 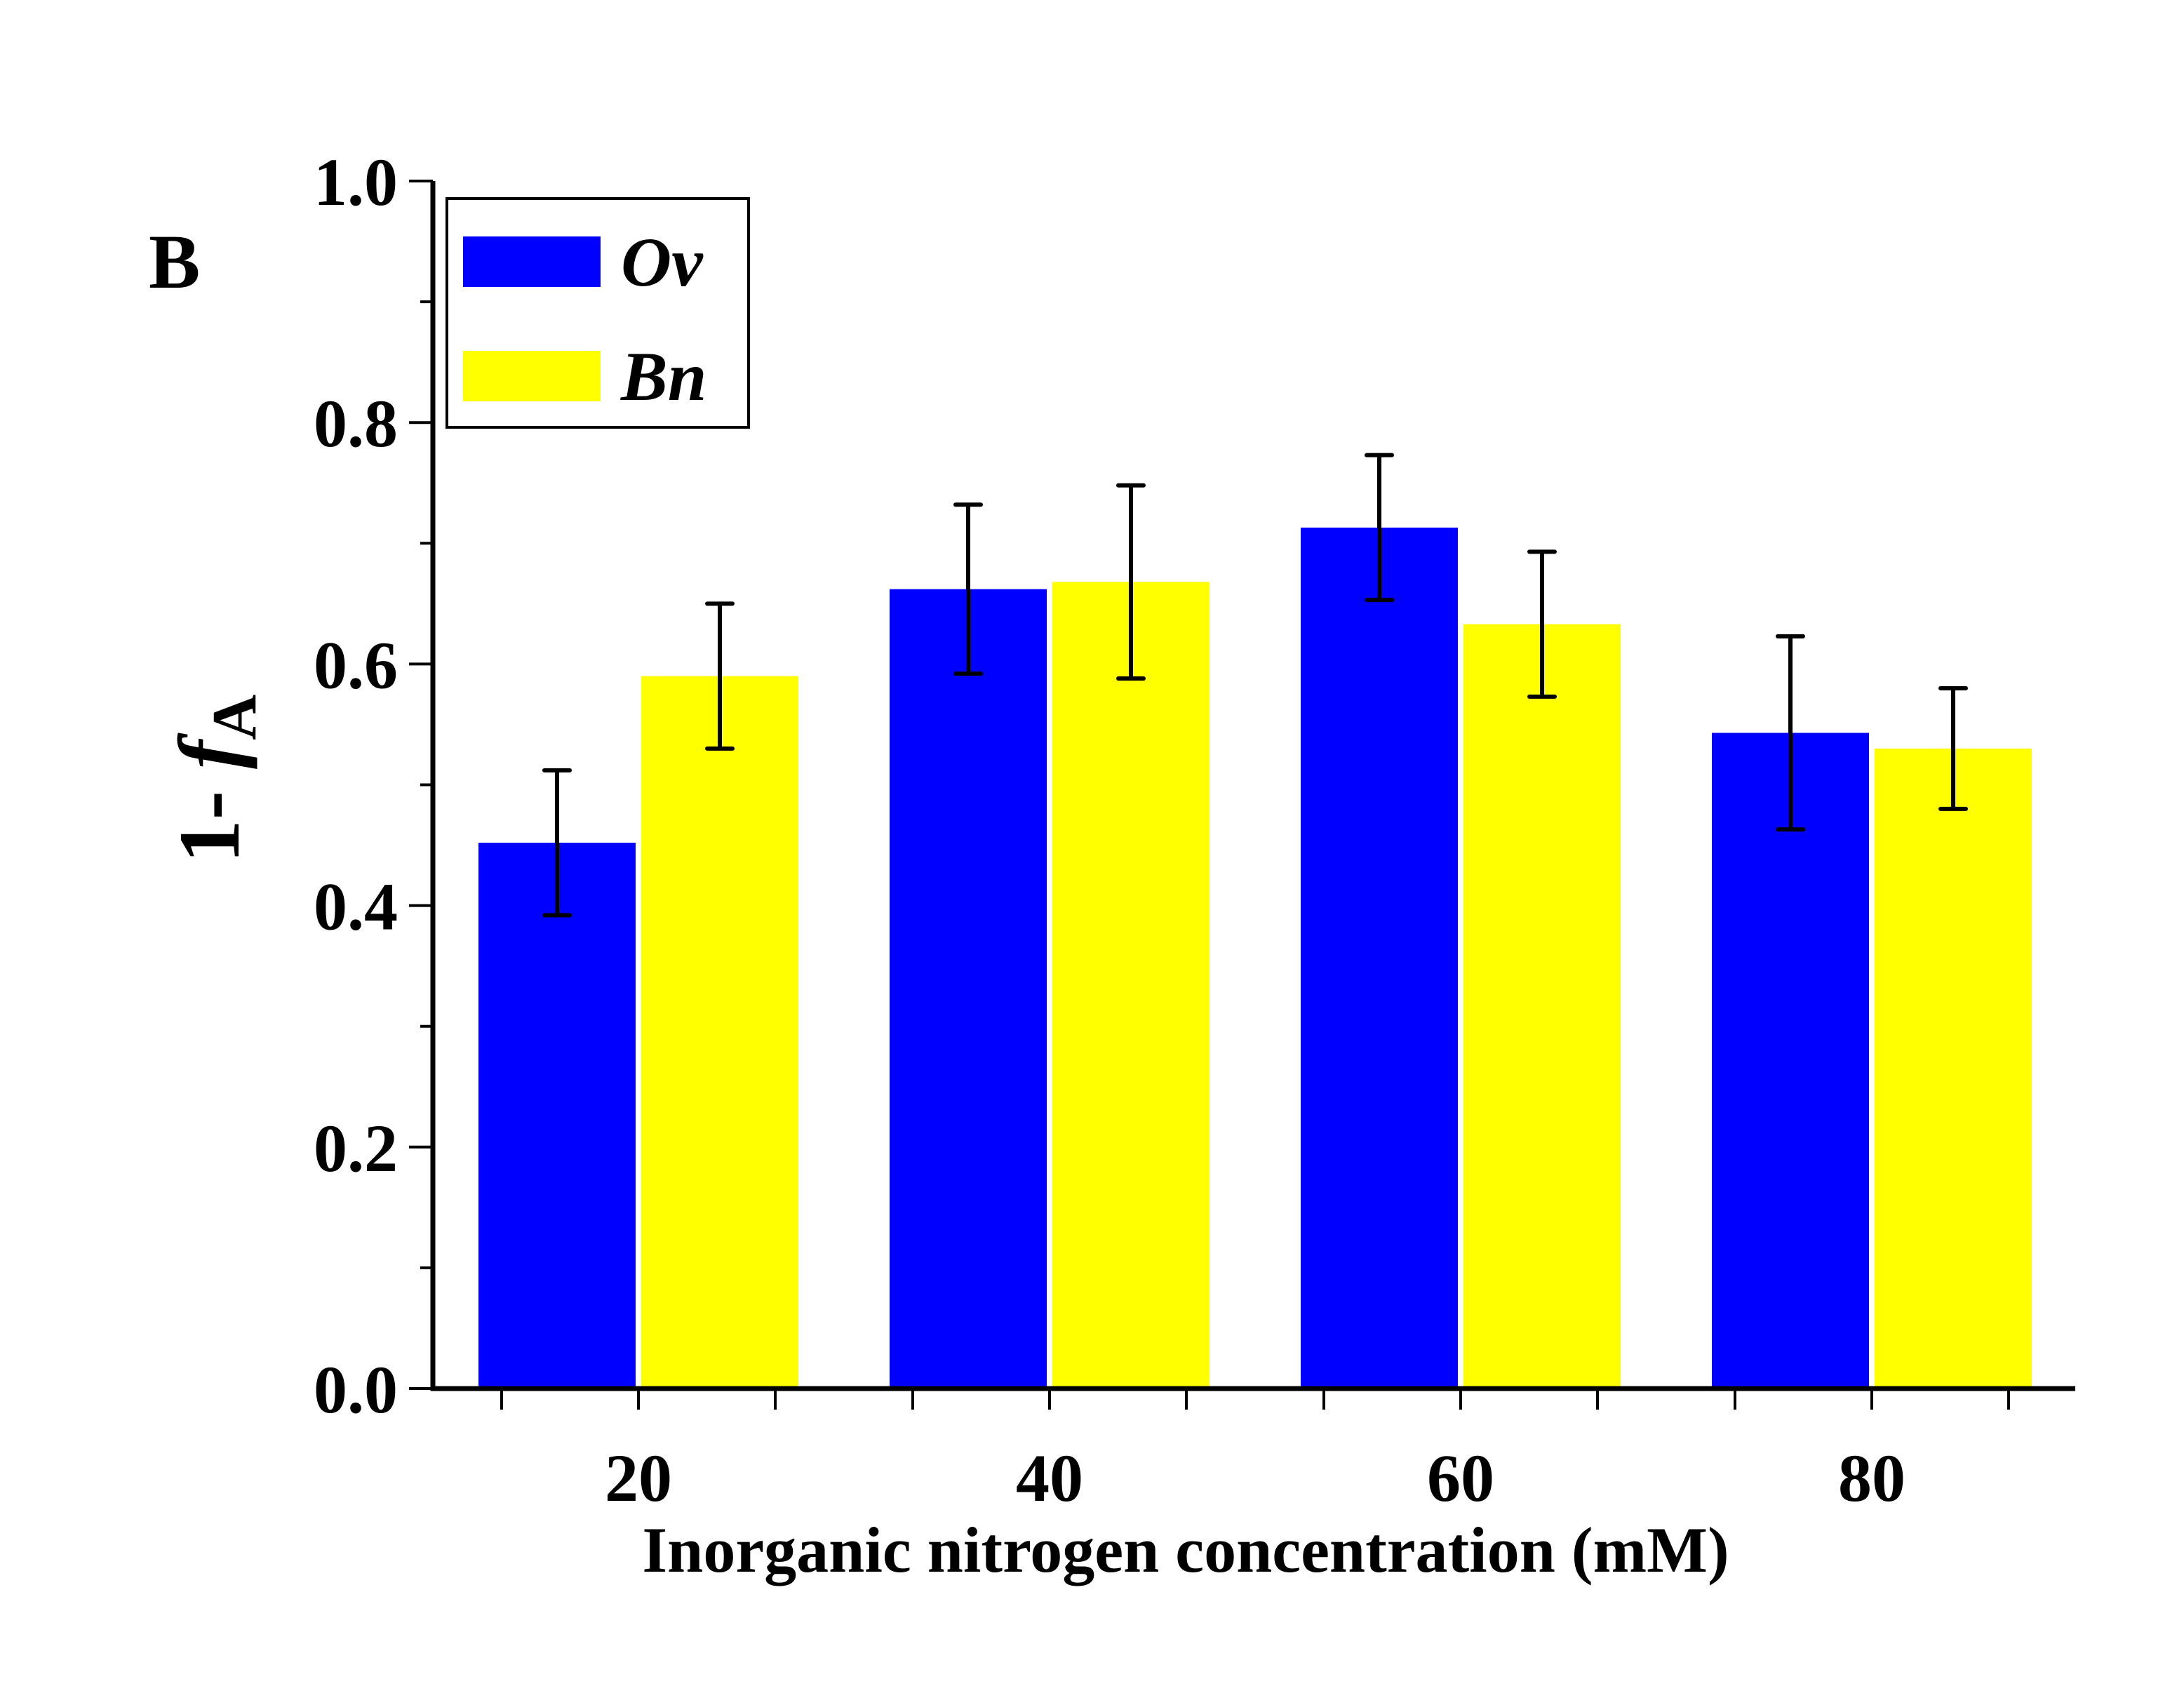 What do you see at coordinates (356, 1148) in the screenshot?
I see `y-tick-label-0.2: 0.2` at bounding box center [356, 1148].